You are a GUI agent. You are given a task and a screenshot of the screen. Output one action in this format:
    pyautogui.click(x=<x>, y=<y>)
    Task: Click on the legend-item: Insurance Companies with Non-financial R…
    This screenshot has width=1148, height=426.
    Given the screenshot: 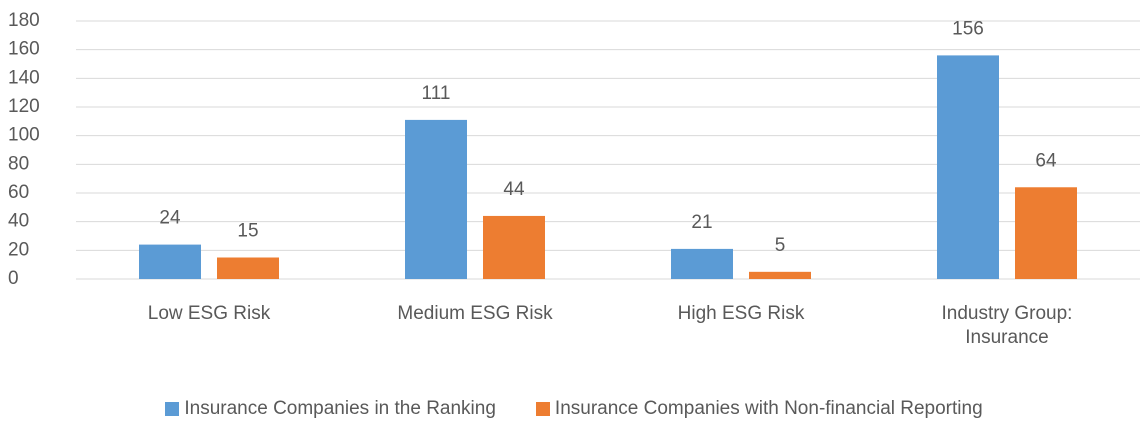 What is the action you would take?
    pyautogui.click(x=759, y=409)
    